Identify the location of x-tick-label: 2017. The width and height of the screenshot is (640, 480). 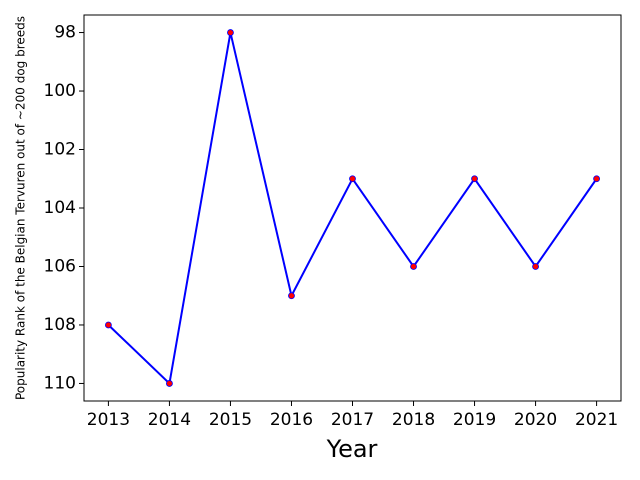
(352, 420).